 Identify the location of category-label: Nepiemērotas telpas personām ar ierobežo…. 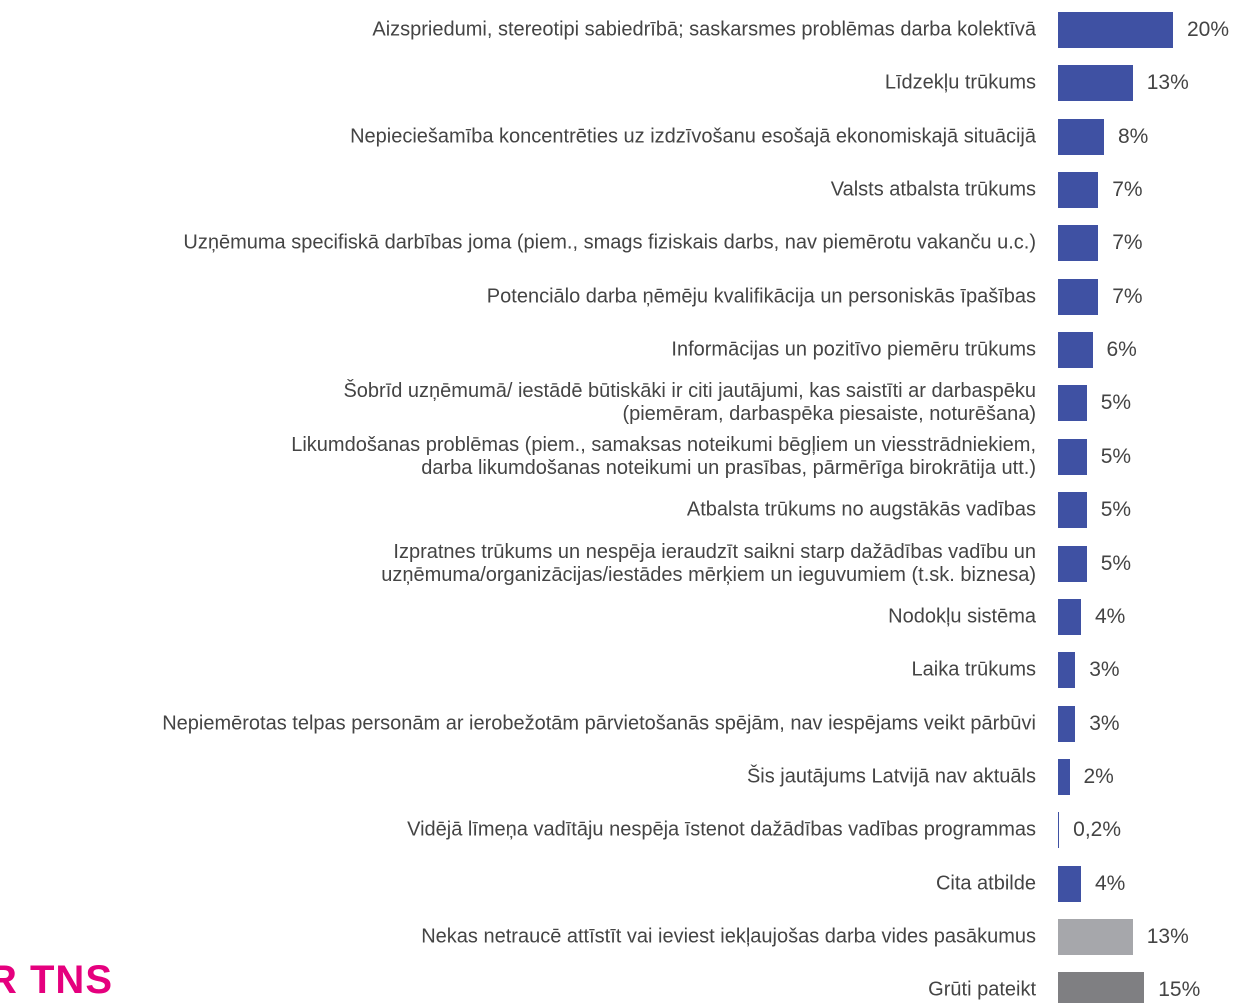
(599, 723).